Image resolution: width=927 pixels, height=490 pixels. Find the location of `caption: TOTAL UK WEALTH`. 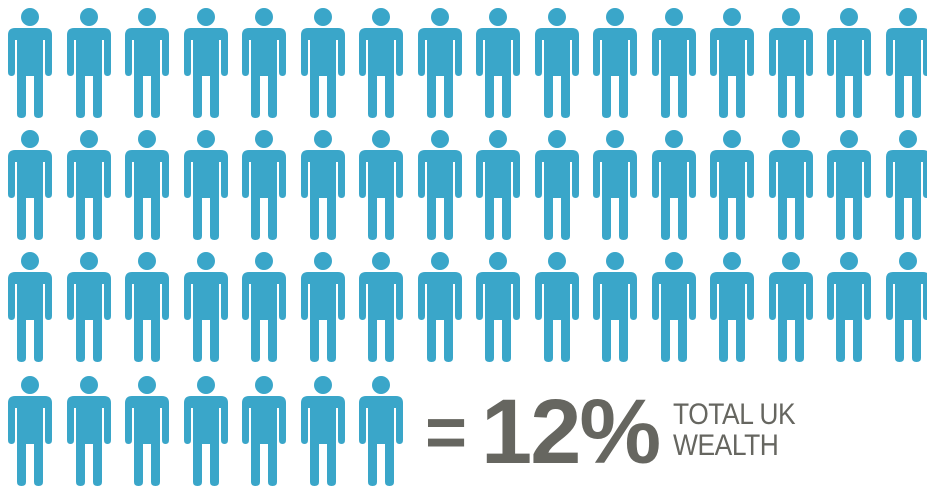

caption: TOTAL UK WEALTH is located at coordinates (734, 430).